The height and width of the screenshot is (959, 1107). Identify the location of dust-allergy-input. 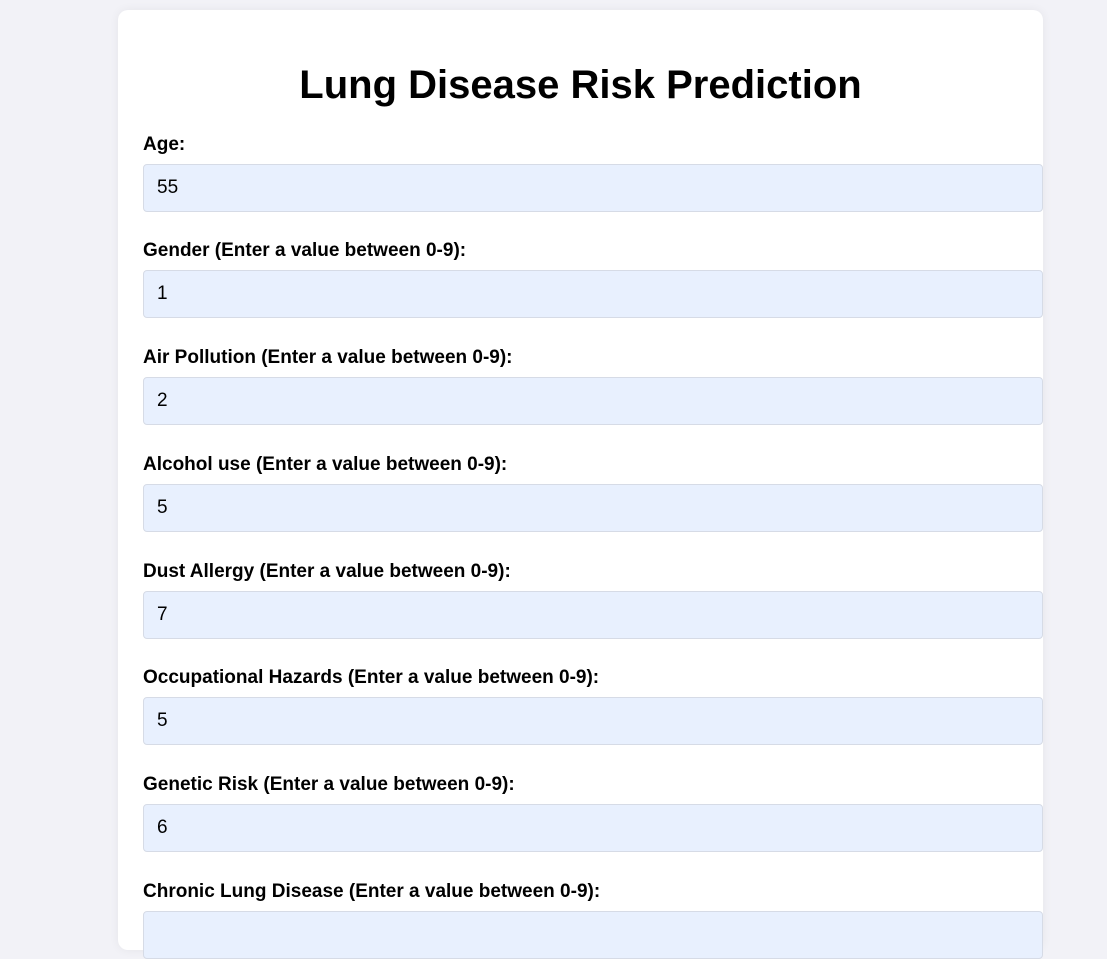
(593, 615).